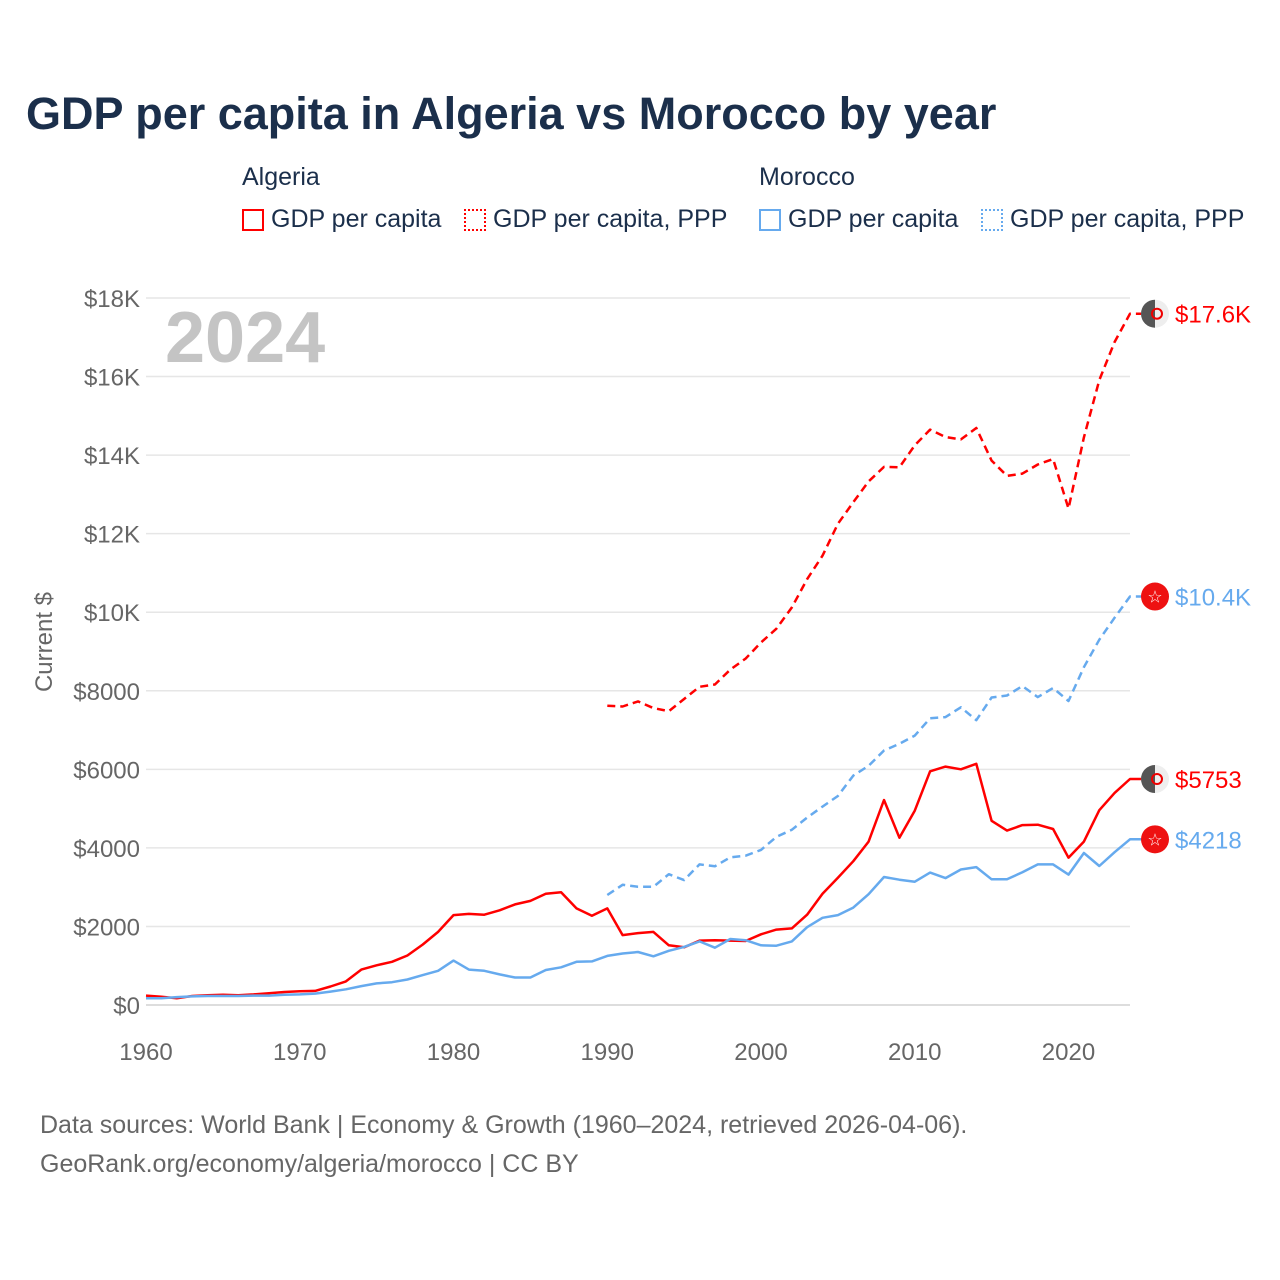  Describe the element at coordinates (453, 1052) in the screenshot. I see `x-tick-label: 1980` at that location.